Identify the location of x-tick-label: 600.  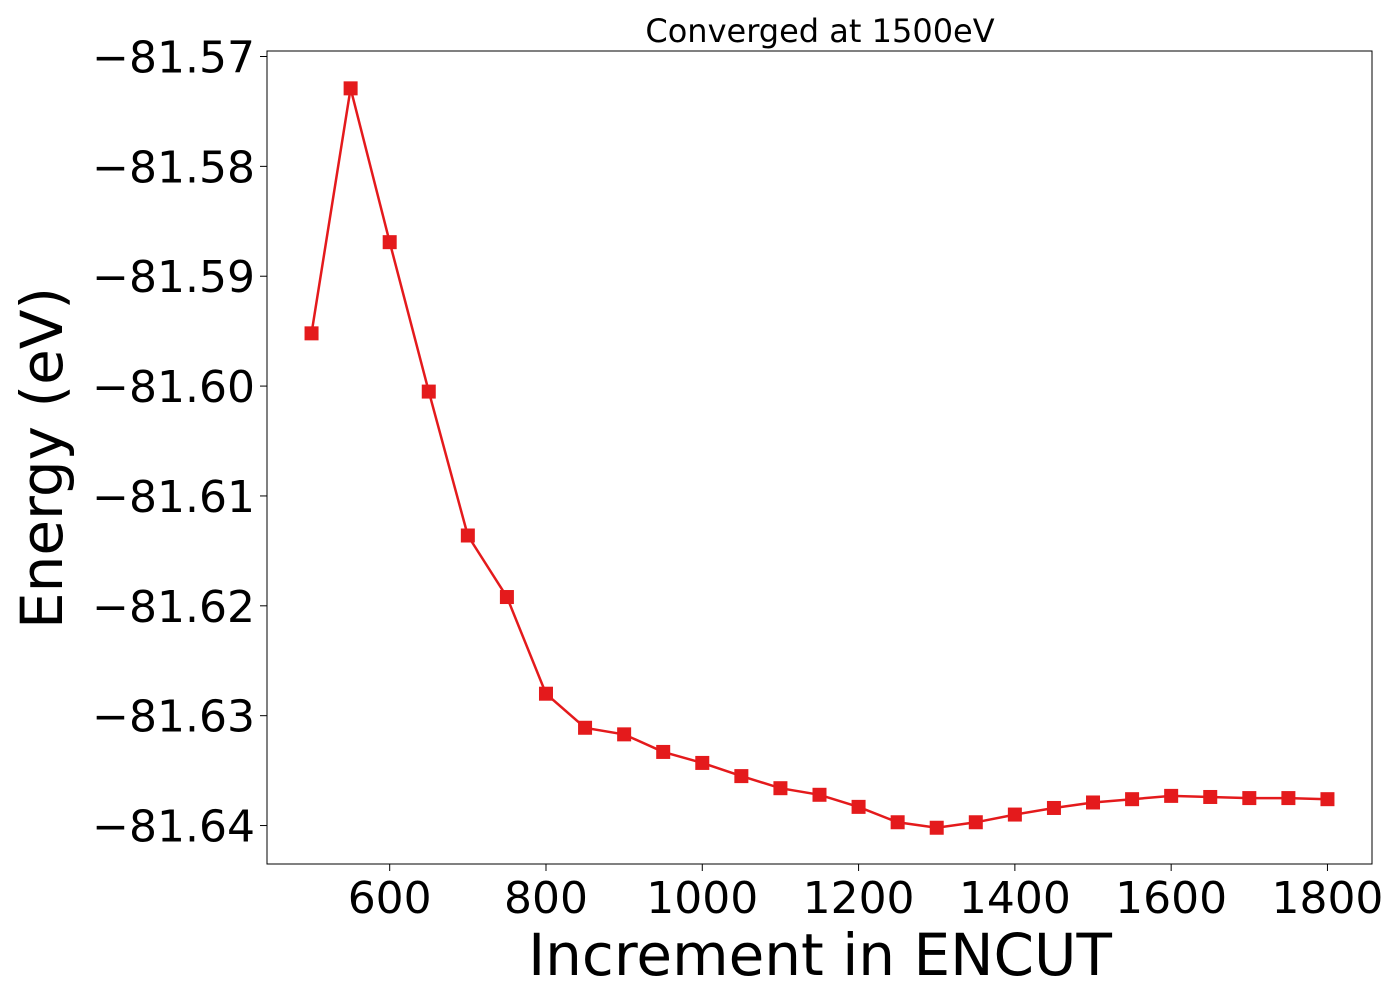
(390, 898).